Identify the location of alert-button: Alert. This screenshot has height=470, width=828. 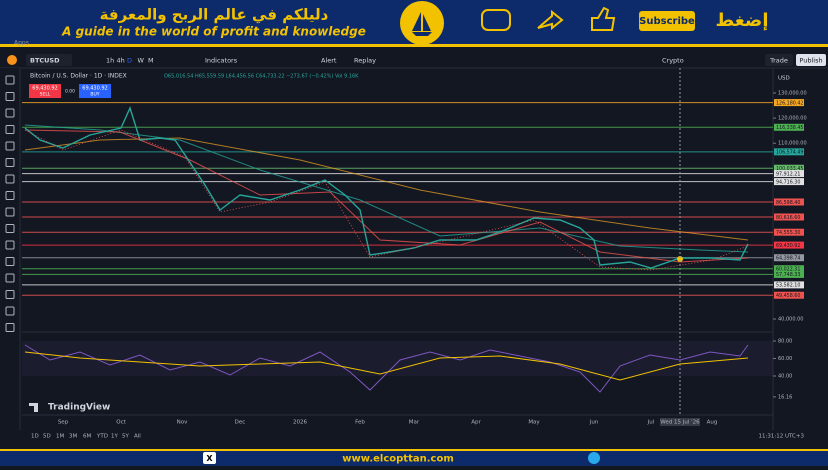
(329, 61).